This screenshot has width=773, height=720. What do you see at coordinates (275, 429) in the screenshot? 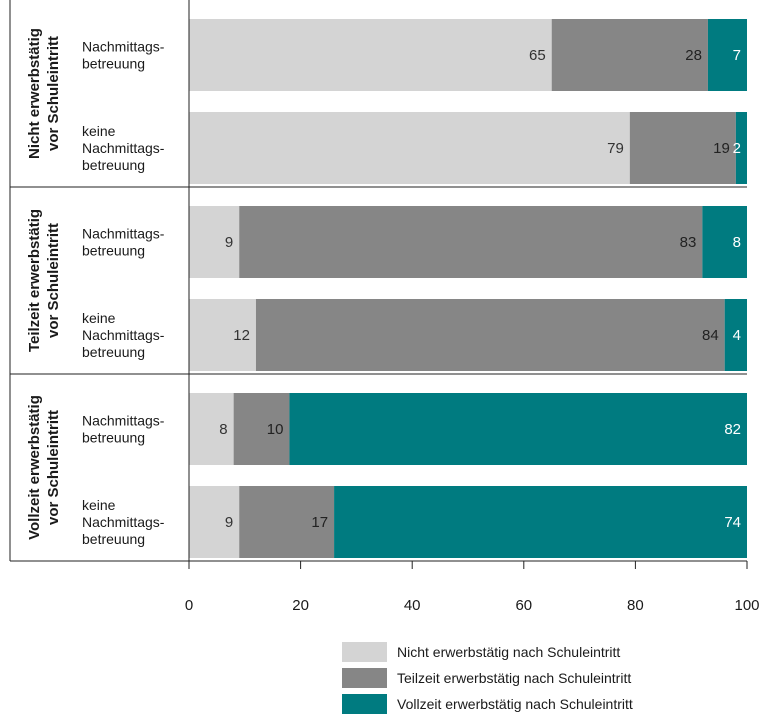
I see `value-label: 10` at bounding box center [275, 429].